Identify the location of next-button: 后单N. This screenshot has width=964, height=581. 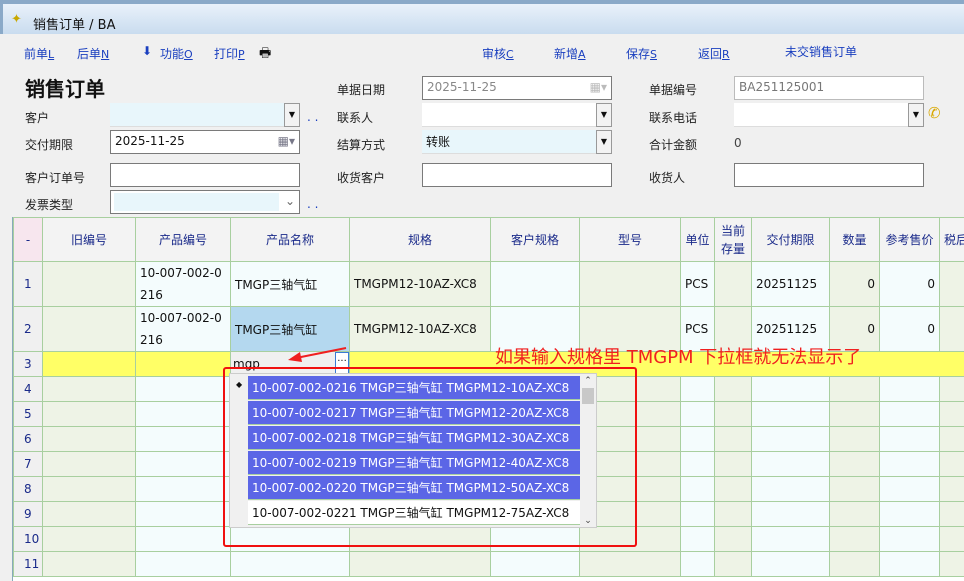
(93, 53).